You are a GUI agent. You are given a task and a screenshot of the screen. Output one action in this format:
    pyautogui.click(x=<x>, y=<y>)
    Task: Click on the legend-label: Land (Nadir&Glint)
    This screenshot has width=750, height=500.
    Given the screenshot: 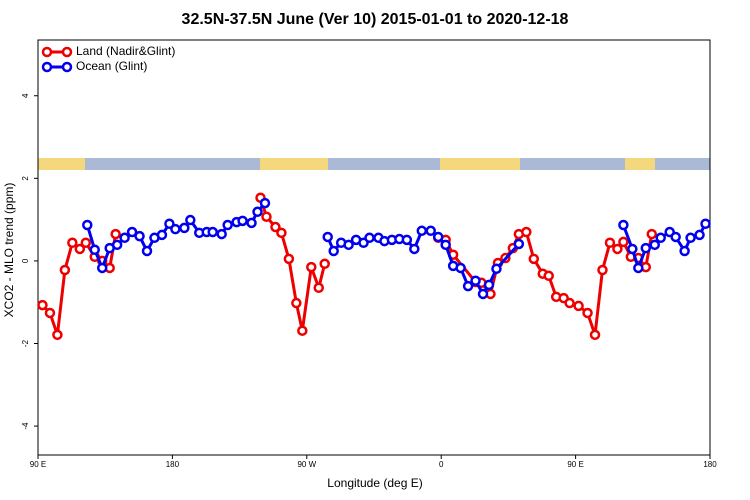 What is the action you would take?
    pyautogui.click(x=125, y=51)
    